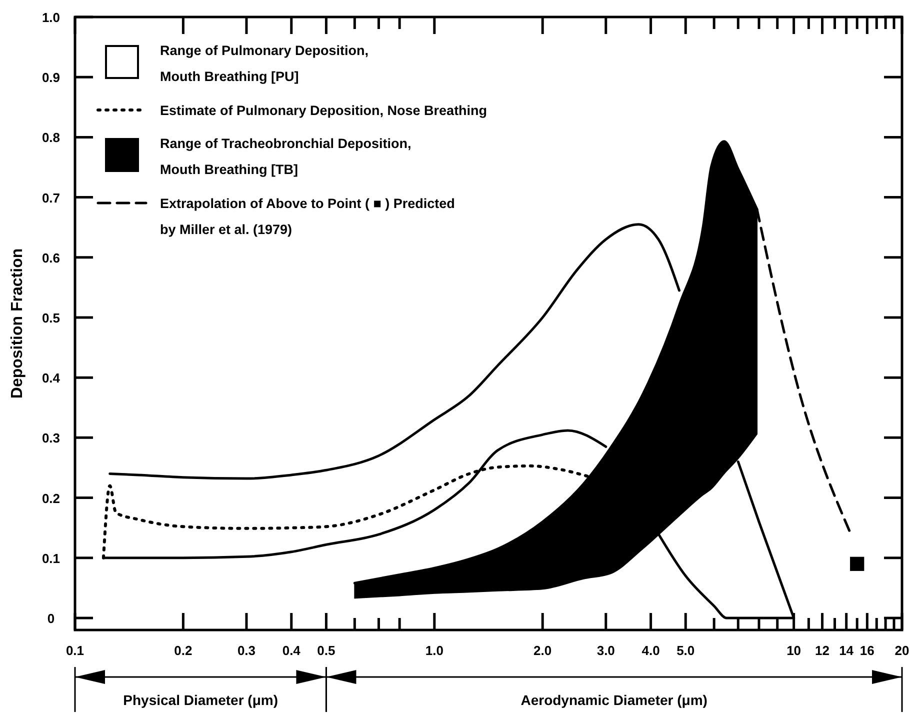 The width and height of the screenshot is (910, 713). Describe the element at coordinates (51, 378) in the screenshot. I see `y-tick-label: 0.4` at that location.